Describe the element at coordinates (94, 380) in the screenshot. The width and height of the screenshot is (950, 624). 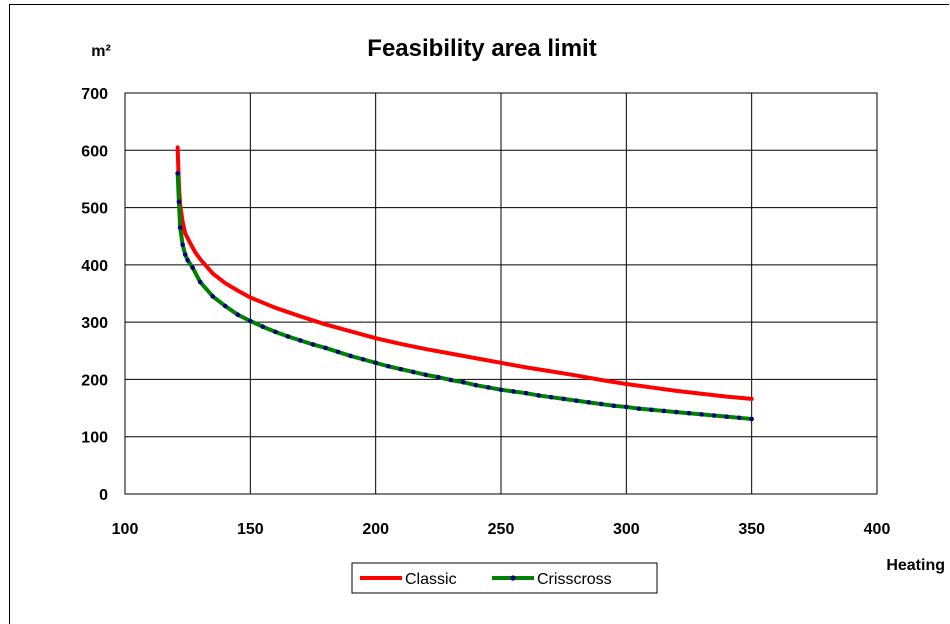
I see `y-tick-label: 200` at that location.